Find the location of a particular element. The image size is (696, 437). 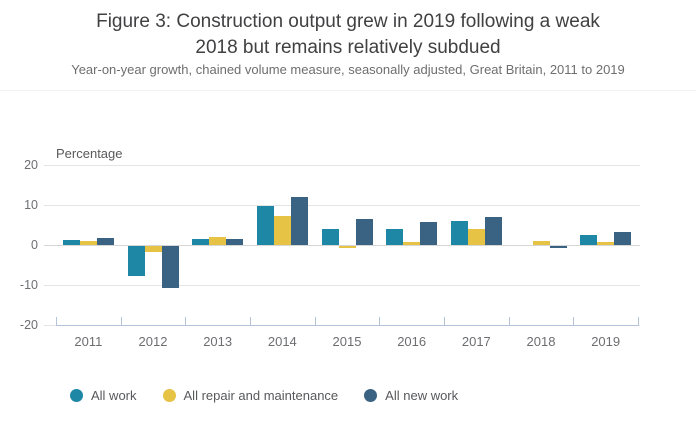

bar-2017-all-repair-and-maintenance is located at coordinates (476, 237).